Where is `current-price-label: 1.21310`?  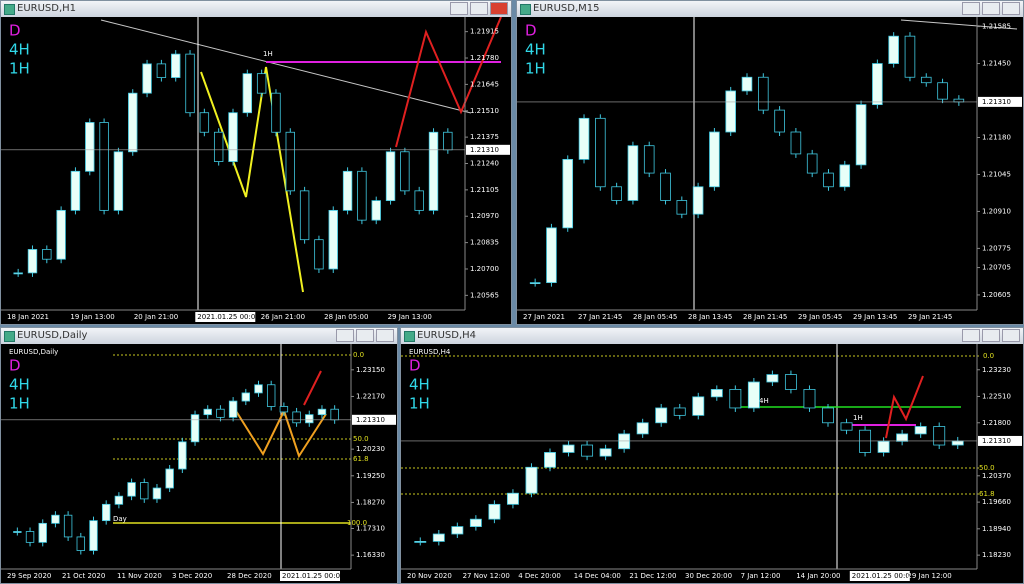 current-price-label: 1.21310 is located at coordinates (484, 150).